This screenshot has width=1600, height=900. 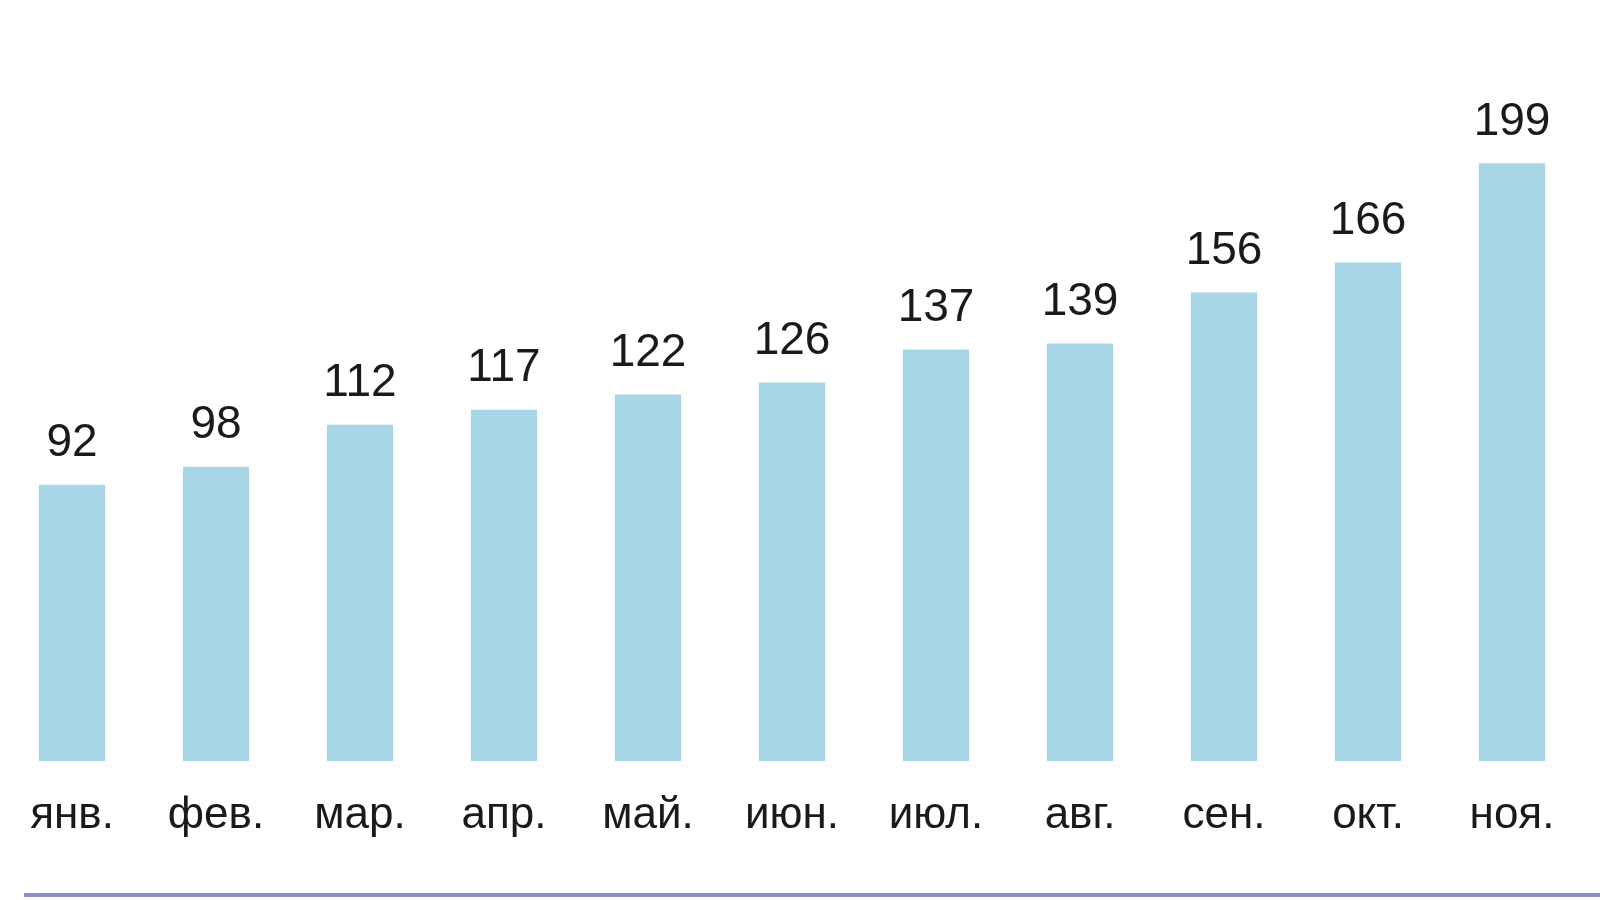 I want to click on data-label: 156, so click(x=1224, y=248).